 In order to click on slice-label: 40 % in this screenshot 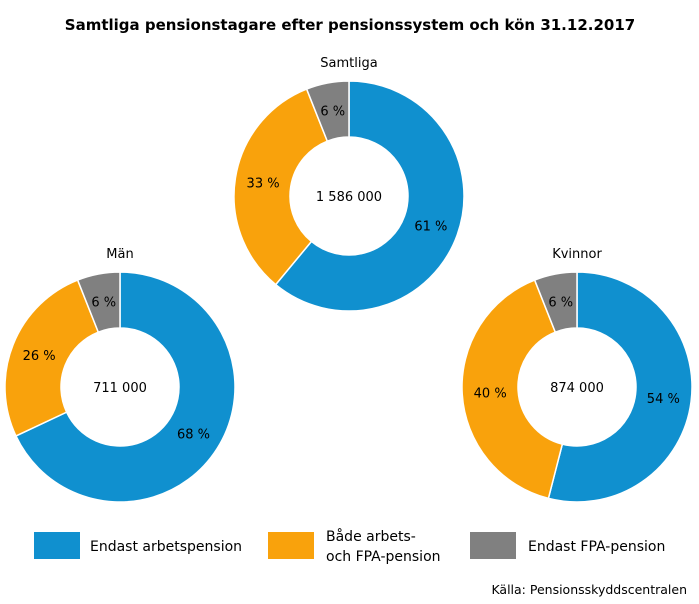, I will do `click(490, 393)`.